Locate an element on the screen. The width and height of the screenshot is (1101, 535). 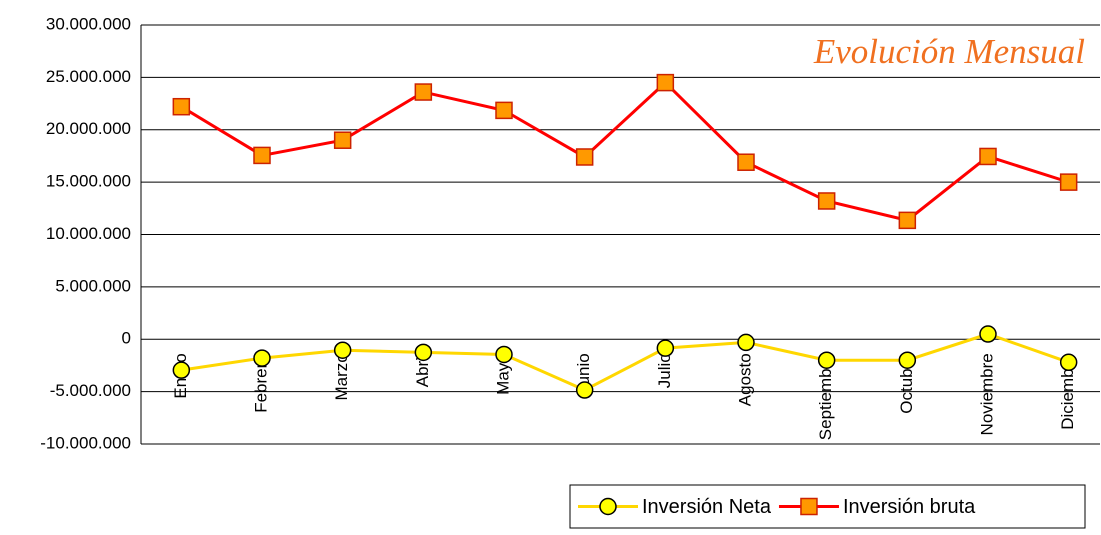
x-tick-label: Diciembre is located at coordinates (1067, 391).